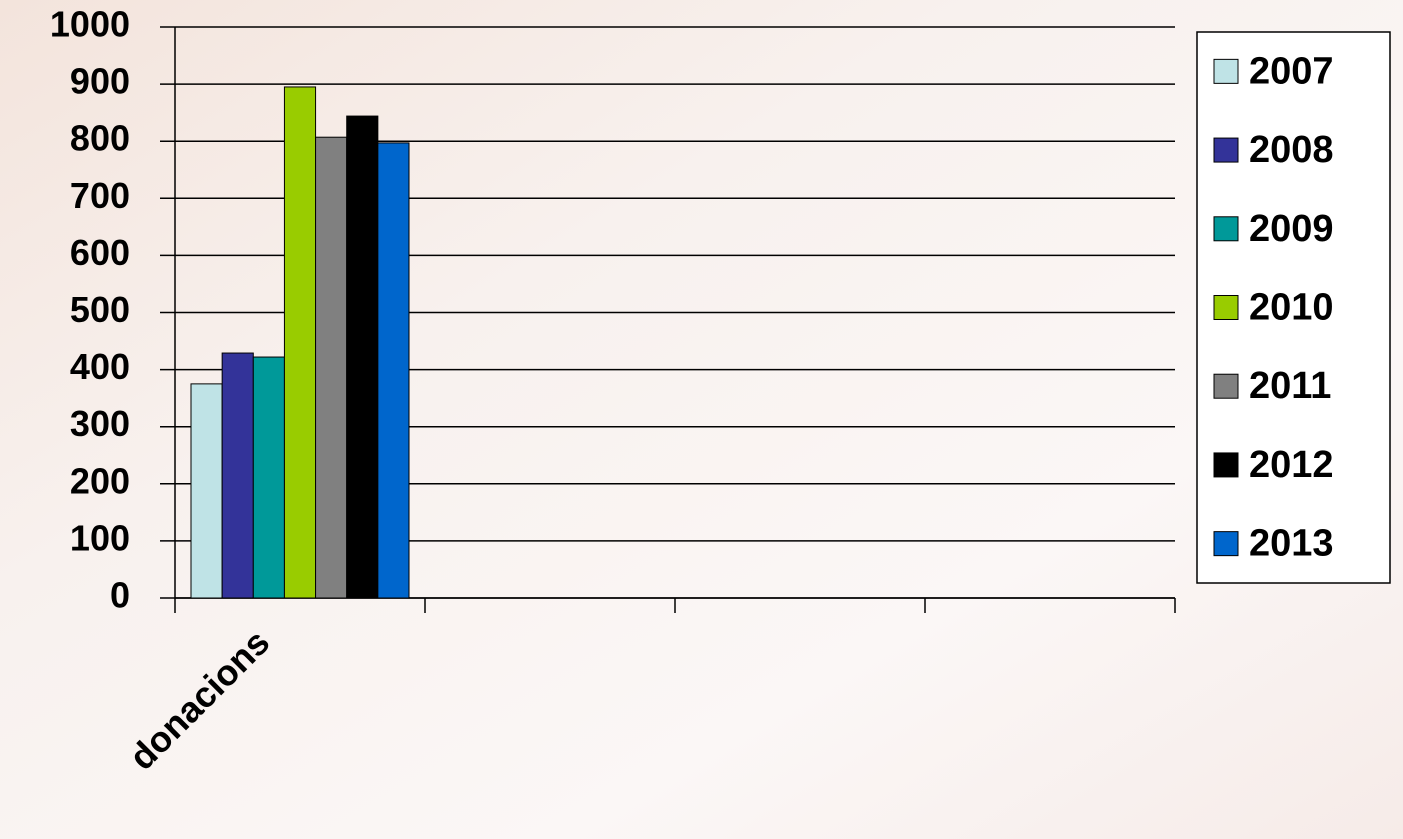 This screenshot has width=1403, height=839. Describe the element at coordinates (1291, 150) in the screenshot. I see `legend-label: 2008` at that location.